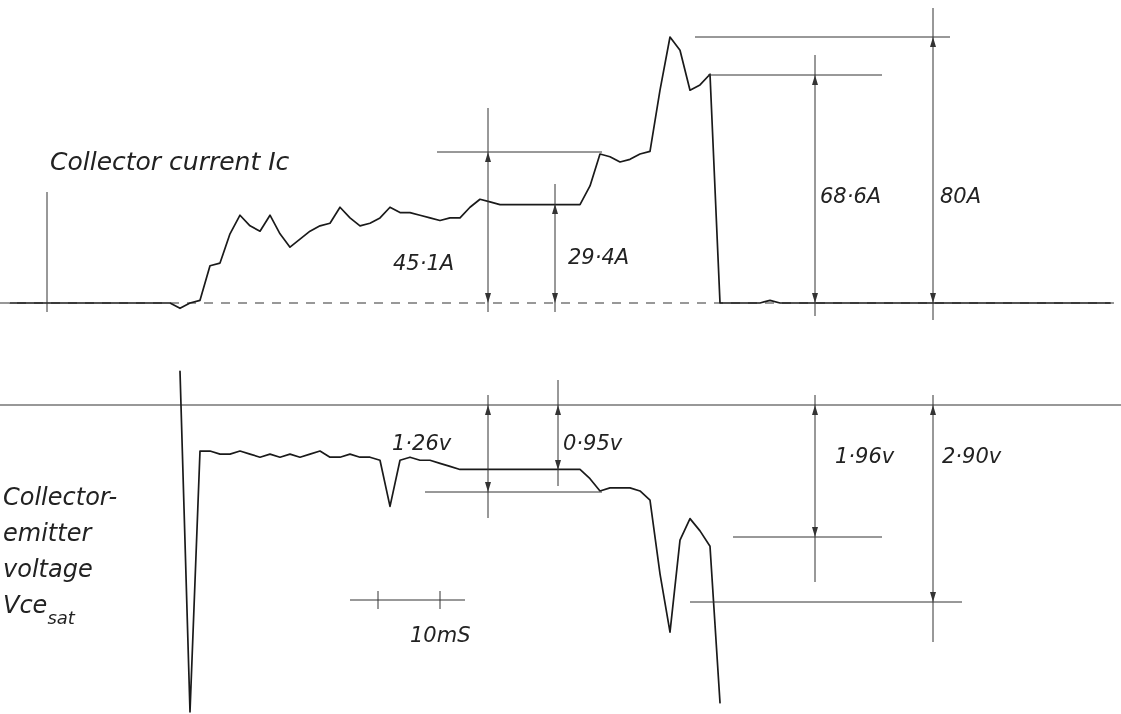 The width and height of the screenshot is (1121, 714). Describe the element at coordinates (961, 196) in the screenshot. I see `annotation: 80A` at that location.